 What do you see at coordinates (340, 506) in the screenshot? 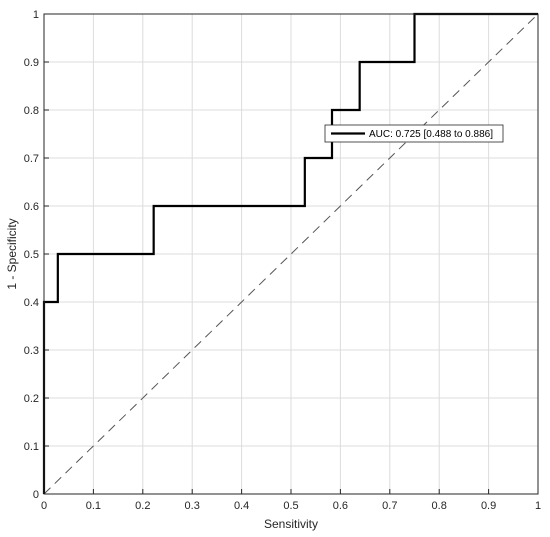
I see `x-tick-label: 0.6` at bounding box center [340, 506].